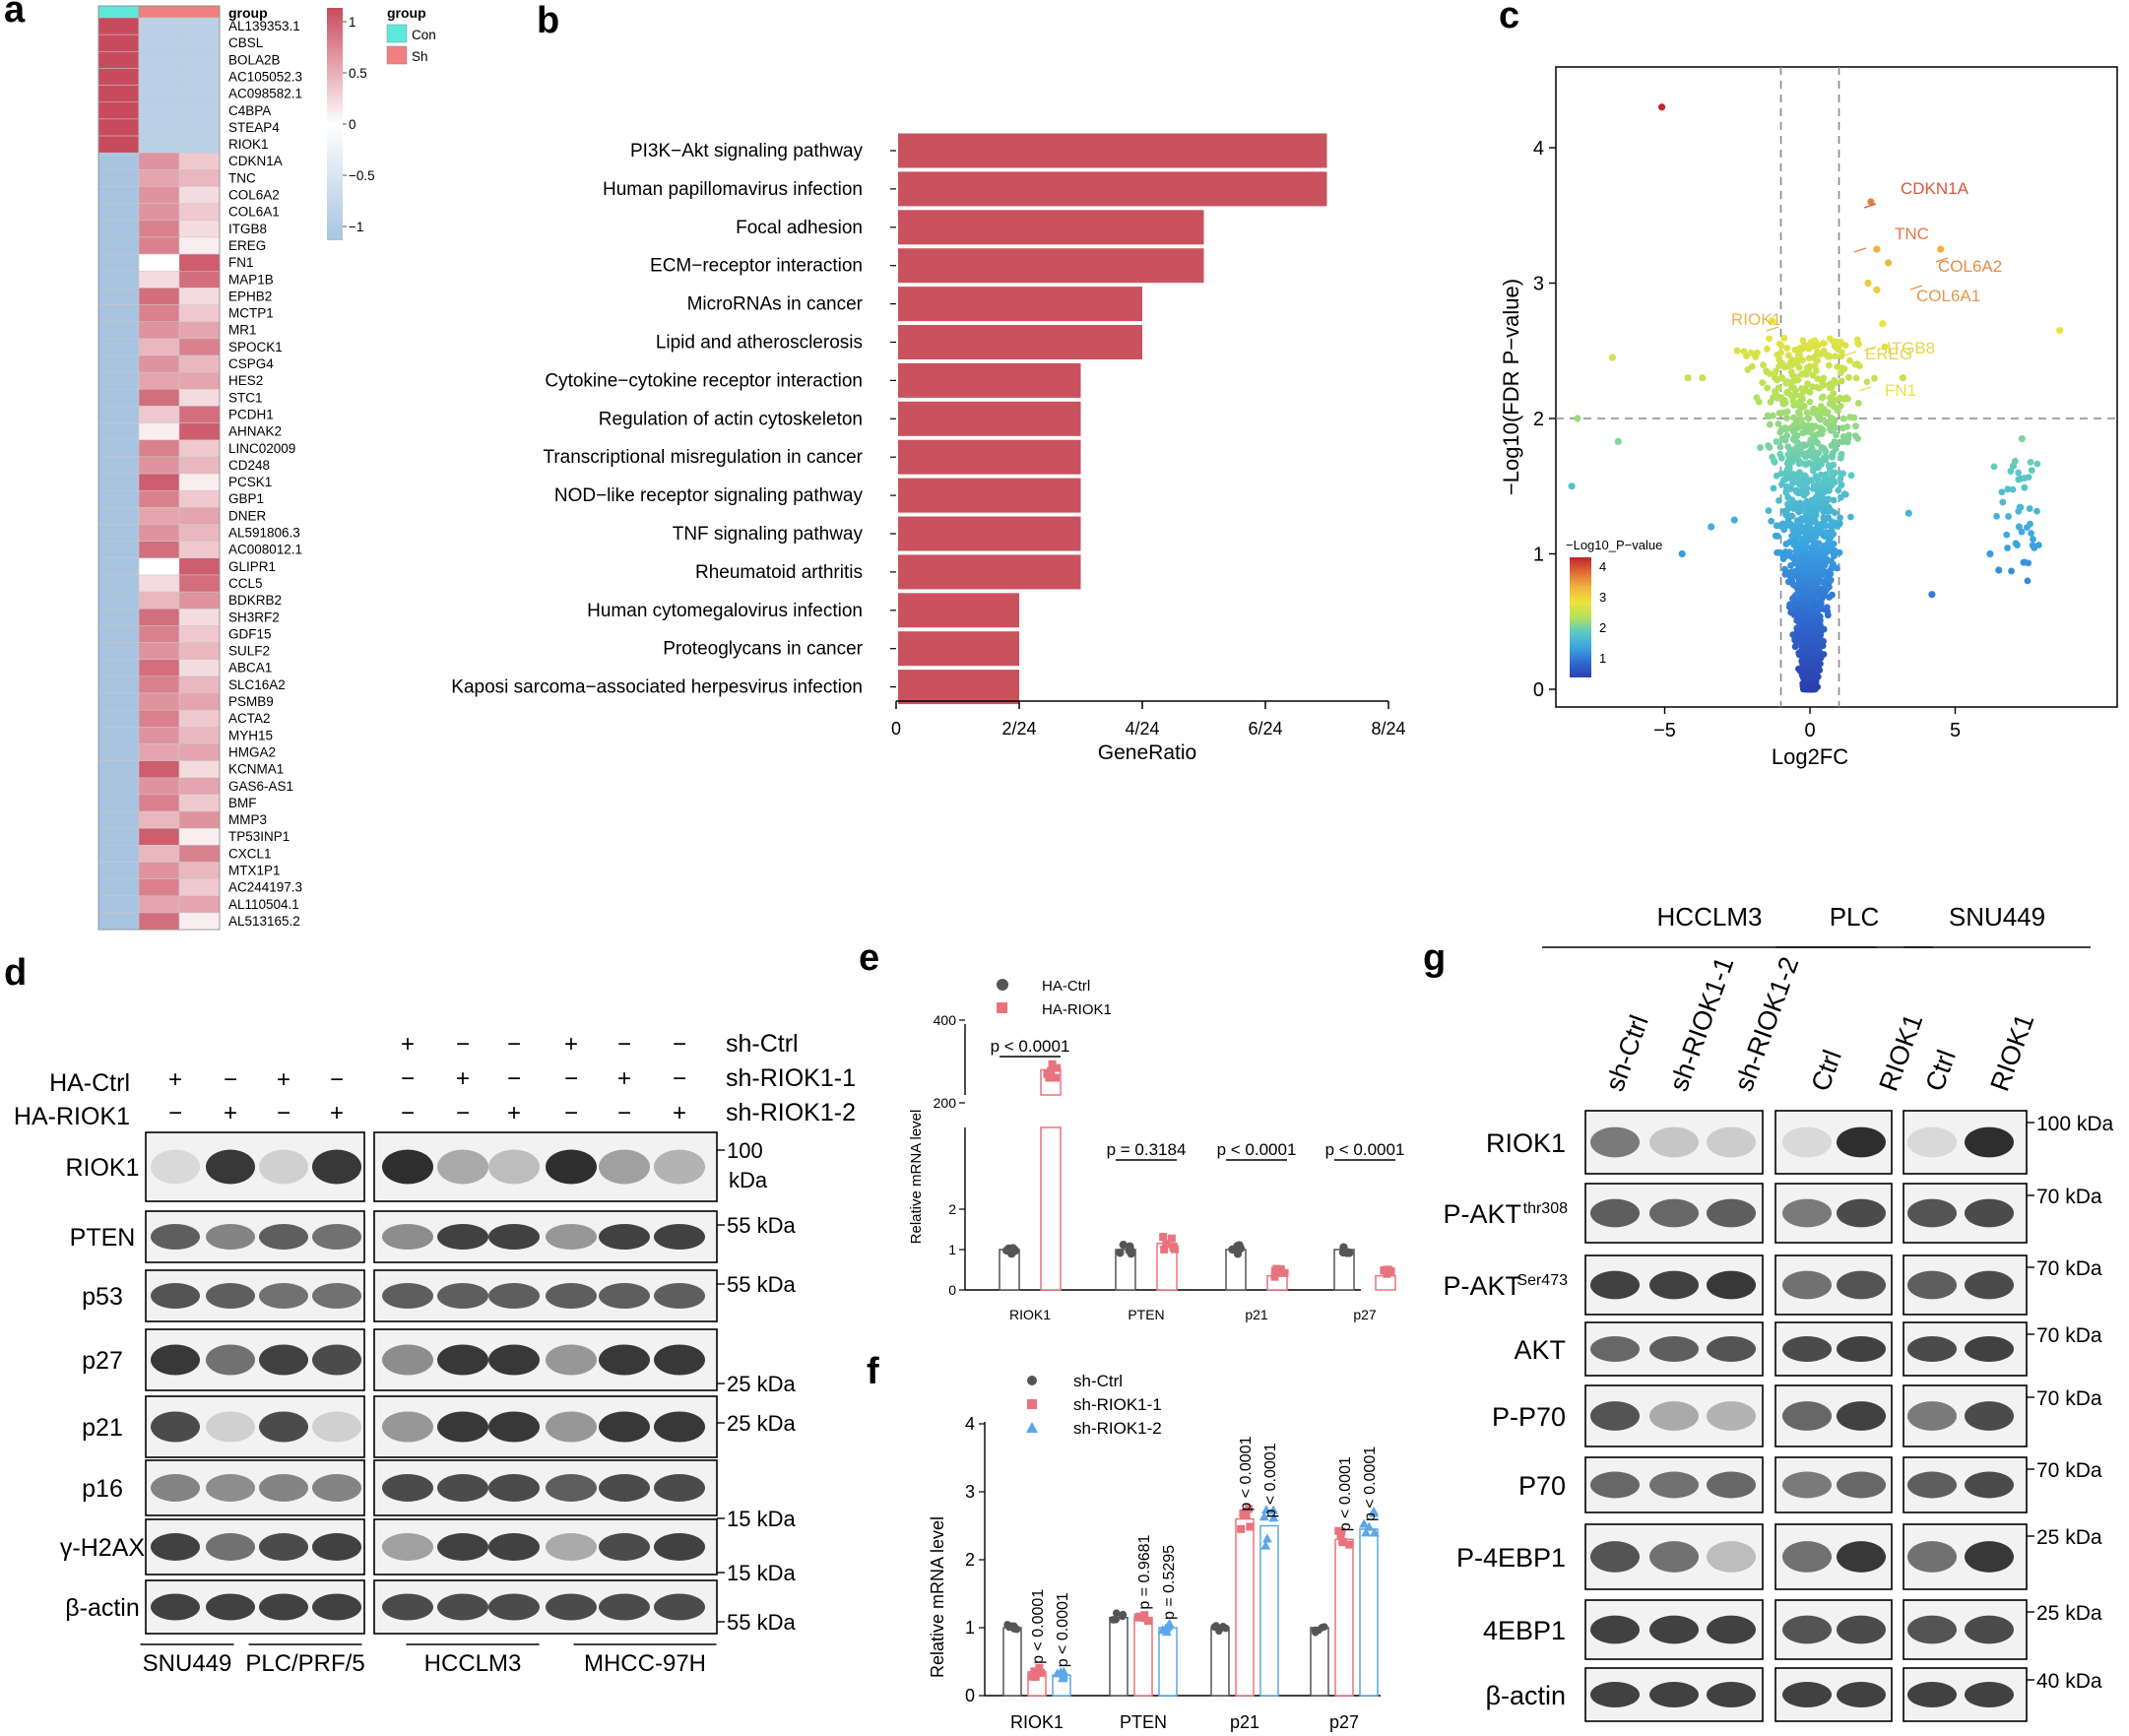  I want to click on y-tick-label: 400, so click(946, 1020).